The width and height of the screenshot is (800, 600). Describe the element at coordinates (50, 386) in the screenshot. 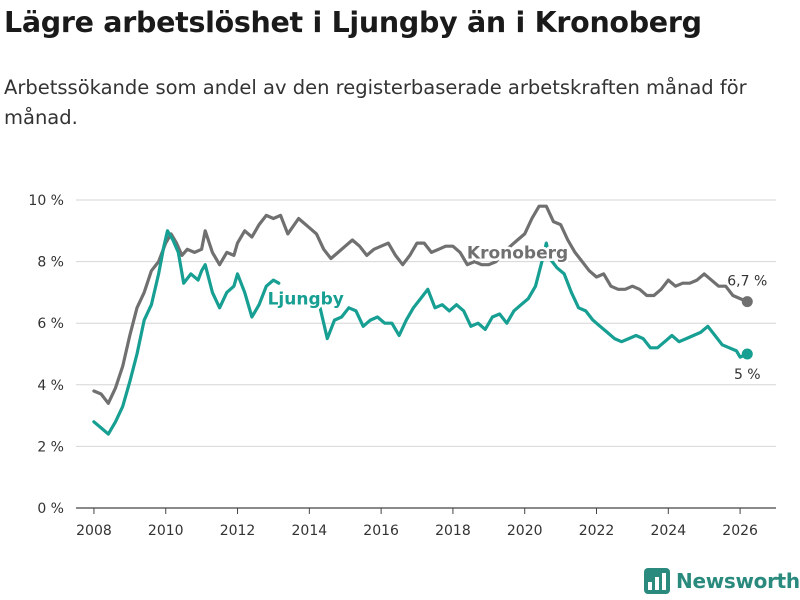

I see `y-tick-label: 4 %` at that location.